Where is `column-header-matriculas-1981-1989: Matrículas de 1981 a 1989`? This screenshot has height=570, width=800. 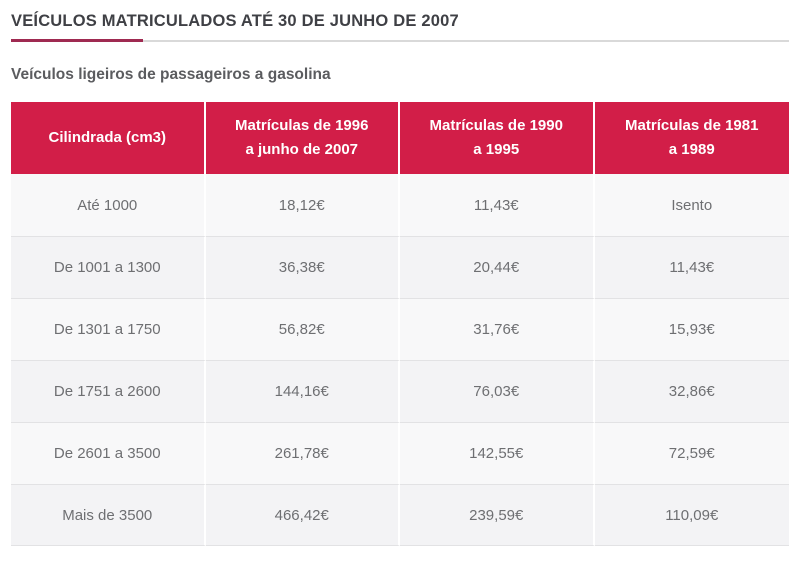
column-header-matriculas-1981-1989: Matrículas de 1981 a 1989 is located at coordinates (691, 138).